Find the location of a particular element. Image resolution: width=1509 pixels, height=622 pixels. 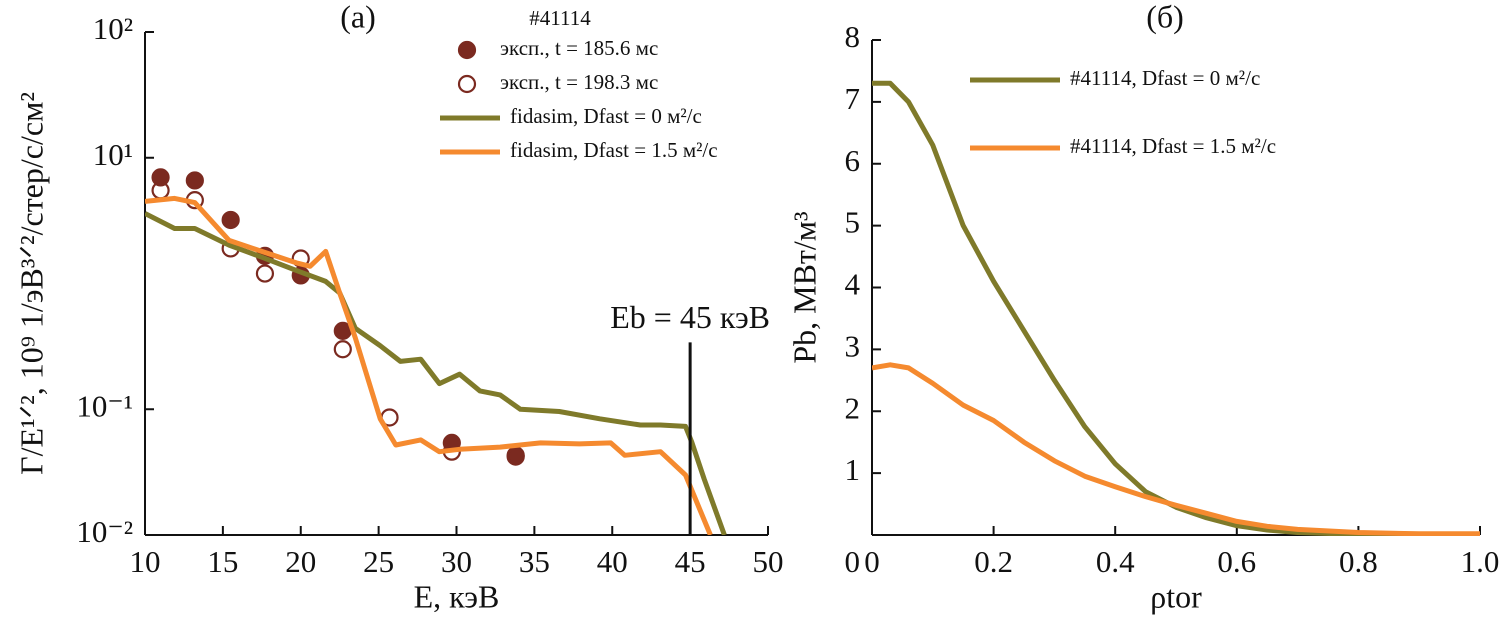

y-tick-label: 10⁻¹ is located at coordinates (104, 405).